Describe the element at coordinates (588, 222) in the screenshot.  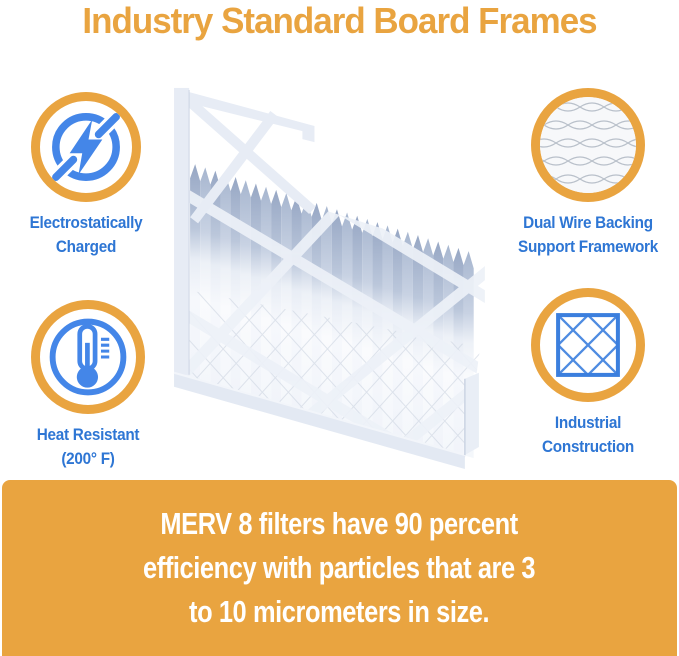
I see `feature-label-line: Dual Wire Backing` at that location.